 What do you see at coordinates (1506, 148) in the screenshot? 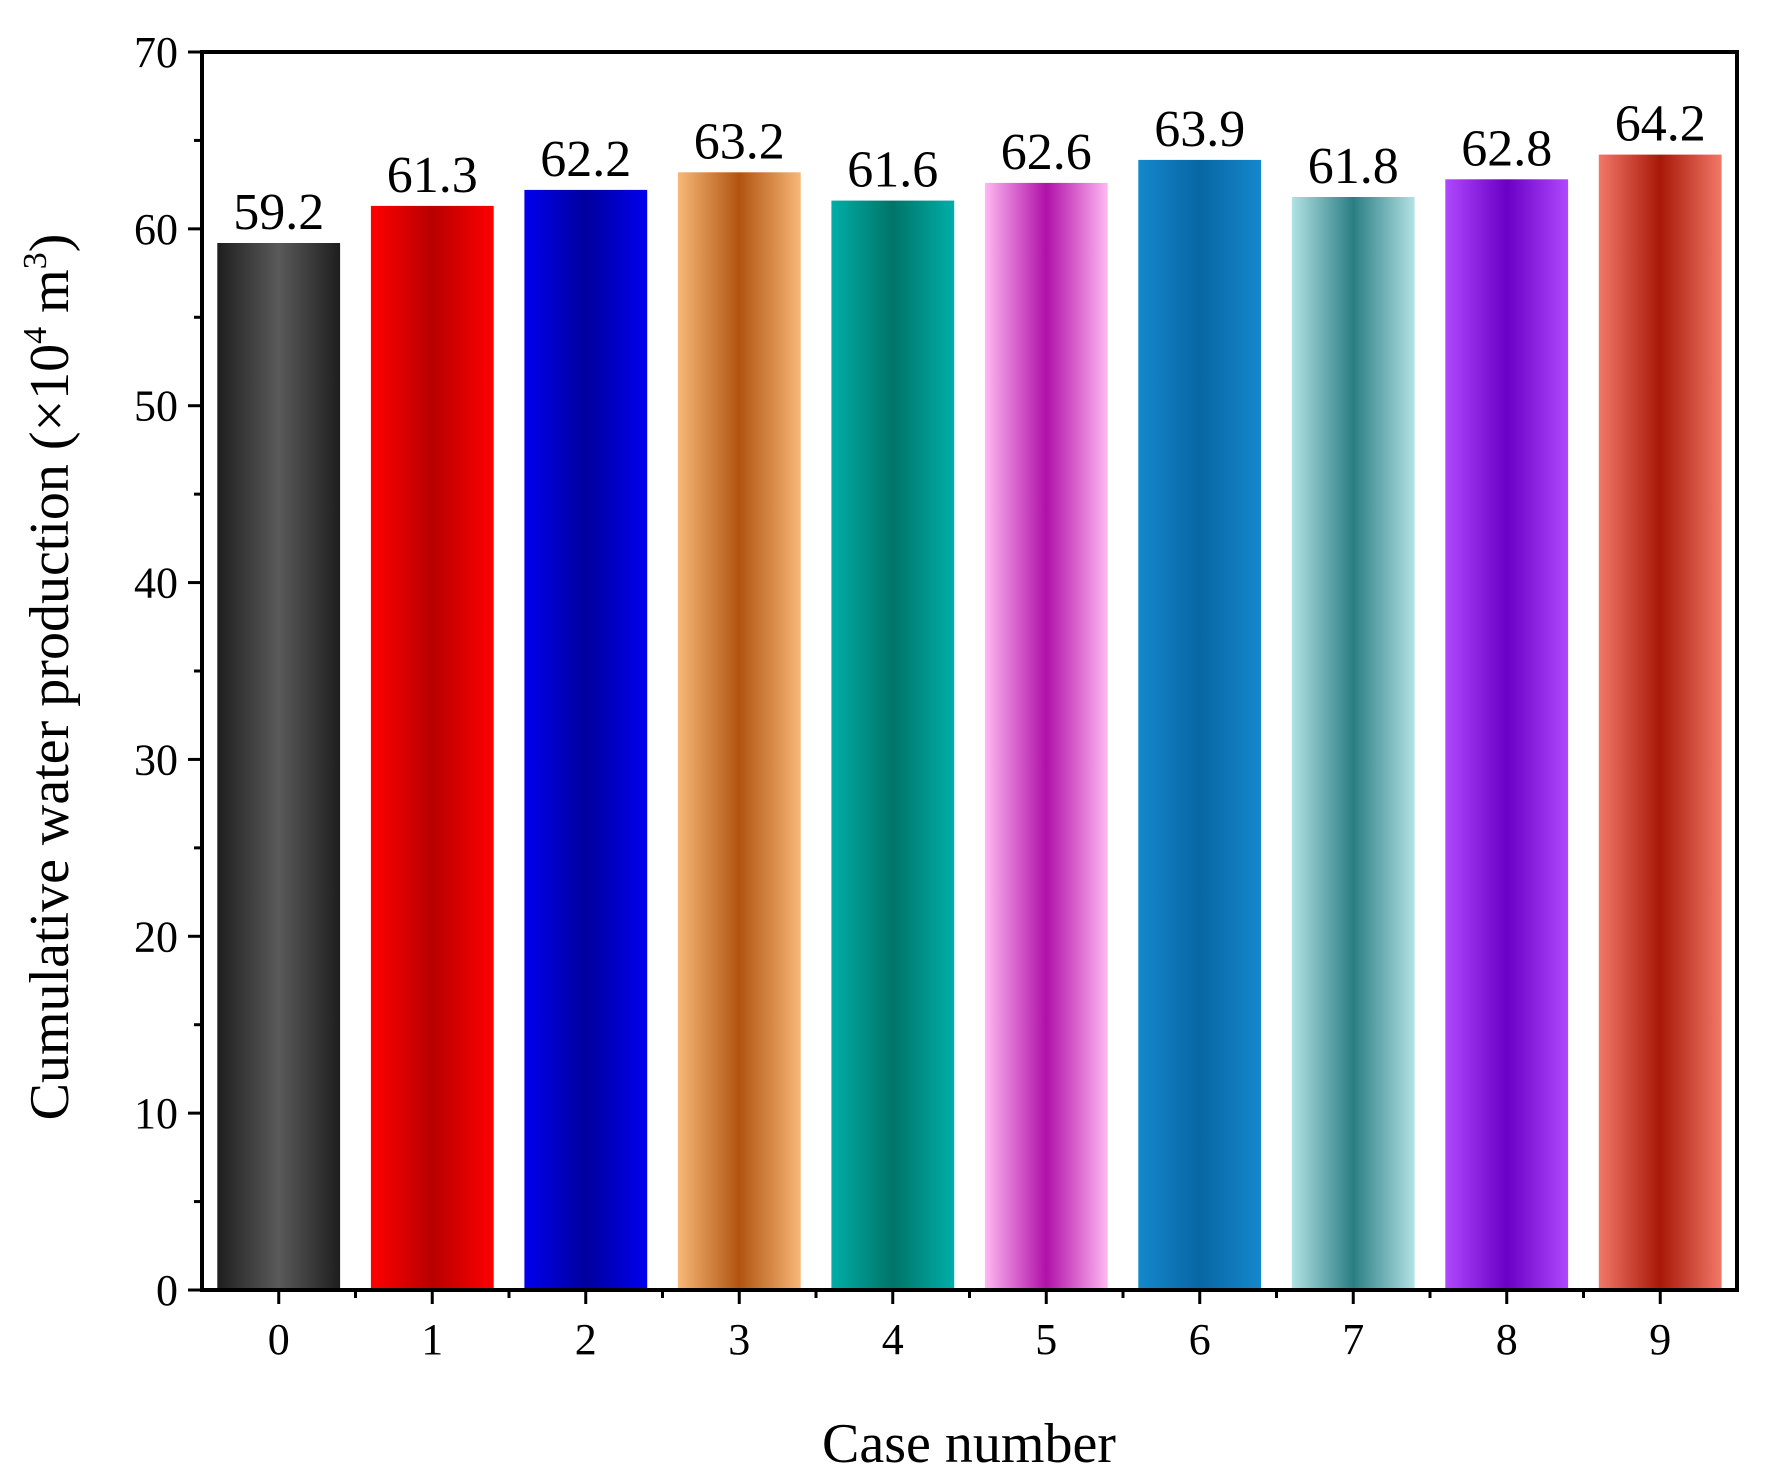
I see `data-label-case-8: 62.8` at bounding box center [1506, 148].